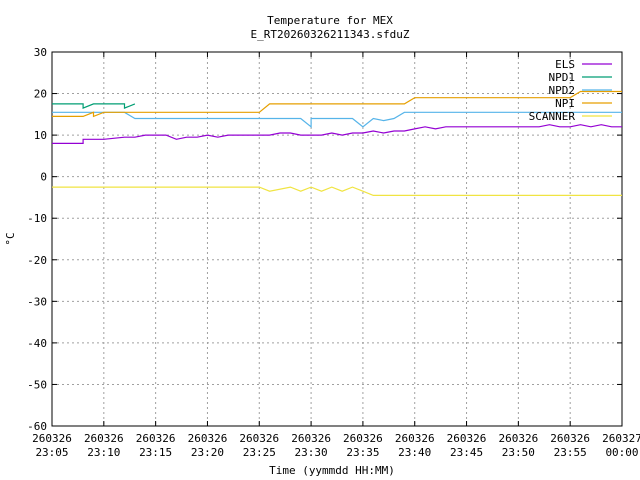  Describe the element at coordinates (337, 191) in the screenshot. I see `series-line-scanner` at that location.